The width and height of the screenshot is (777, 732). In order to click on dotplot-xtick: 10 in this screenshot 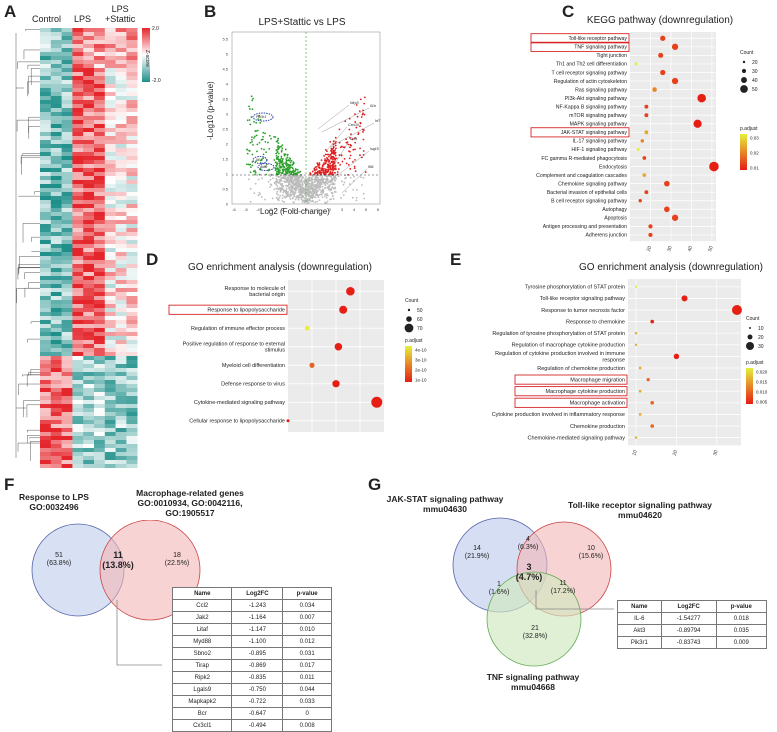, I will do `click(635, 452)`.